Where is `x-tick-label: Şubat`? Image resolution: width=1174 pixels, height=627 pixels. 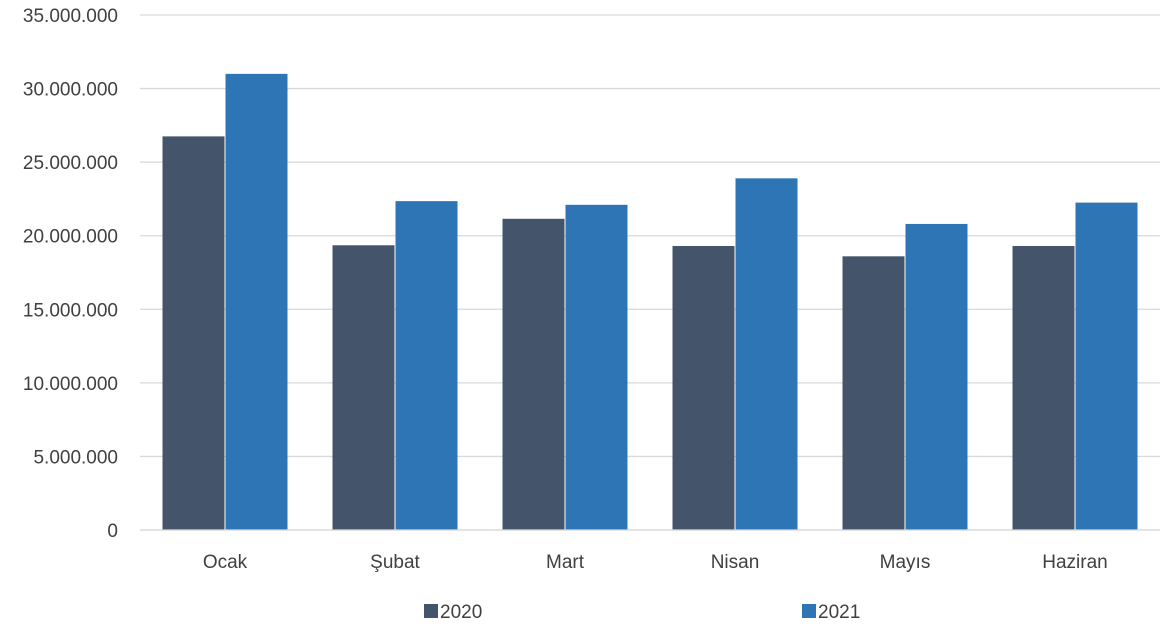 x-tick-label: Şubat is located at coordinates (395, 562).